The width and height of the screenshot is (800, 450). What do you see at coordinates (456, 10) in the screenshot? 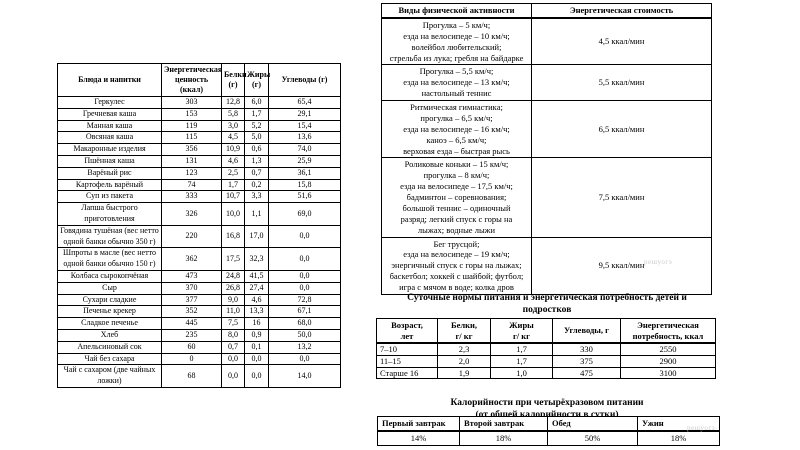
I see `activity-header-type: Виды физической активности` at bounding box center [456, 10].